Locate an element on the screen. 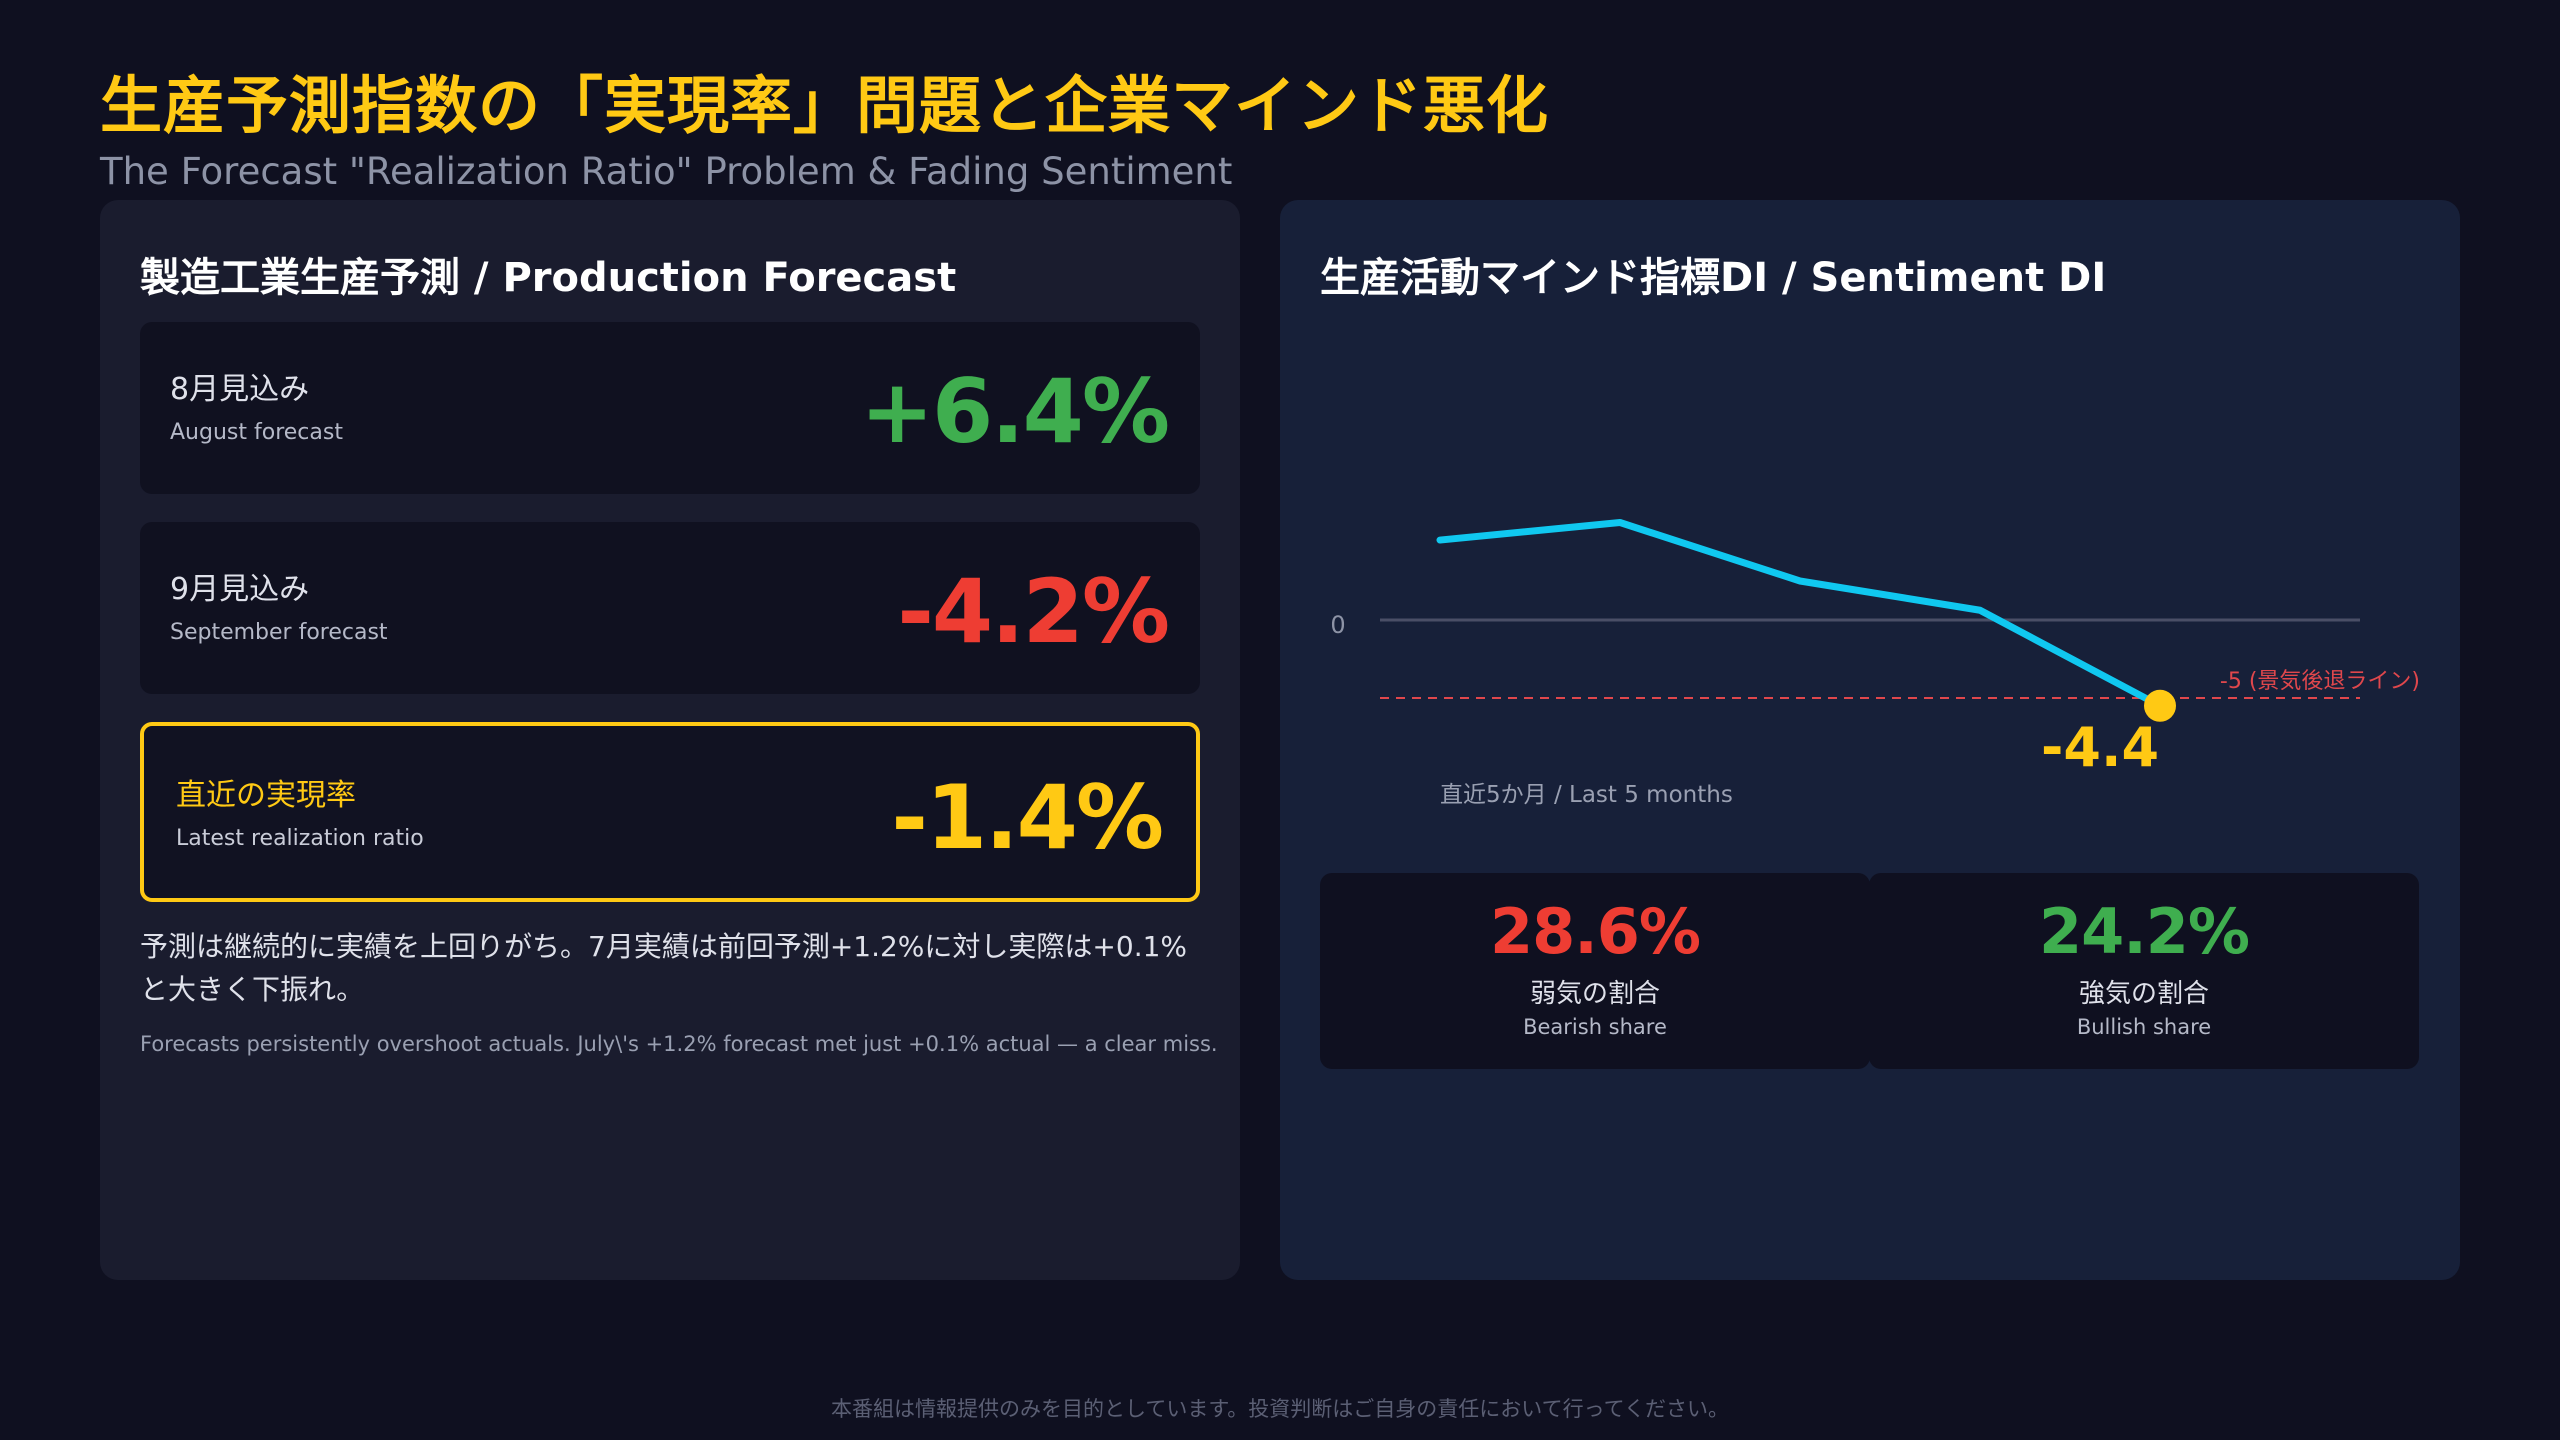 The height and width of the screenshot is (1440, 2560). card-label: 9月見込み is located at coordinates (240, 589).